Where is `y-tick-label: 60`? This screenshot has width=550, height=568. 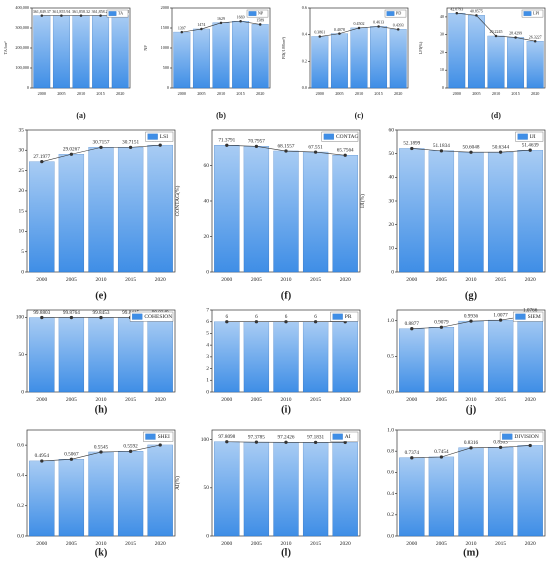 y-tick-label: 60 is located at coordinates (207, 166).